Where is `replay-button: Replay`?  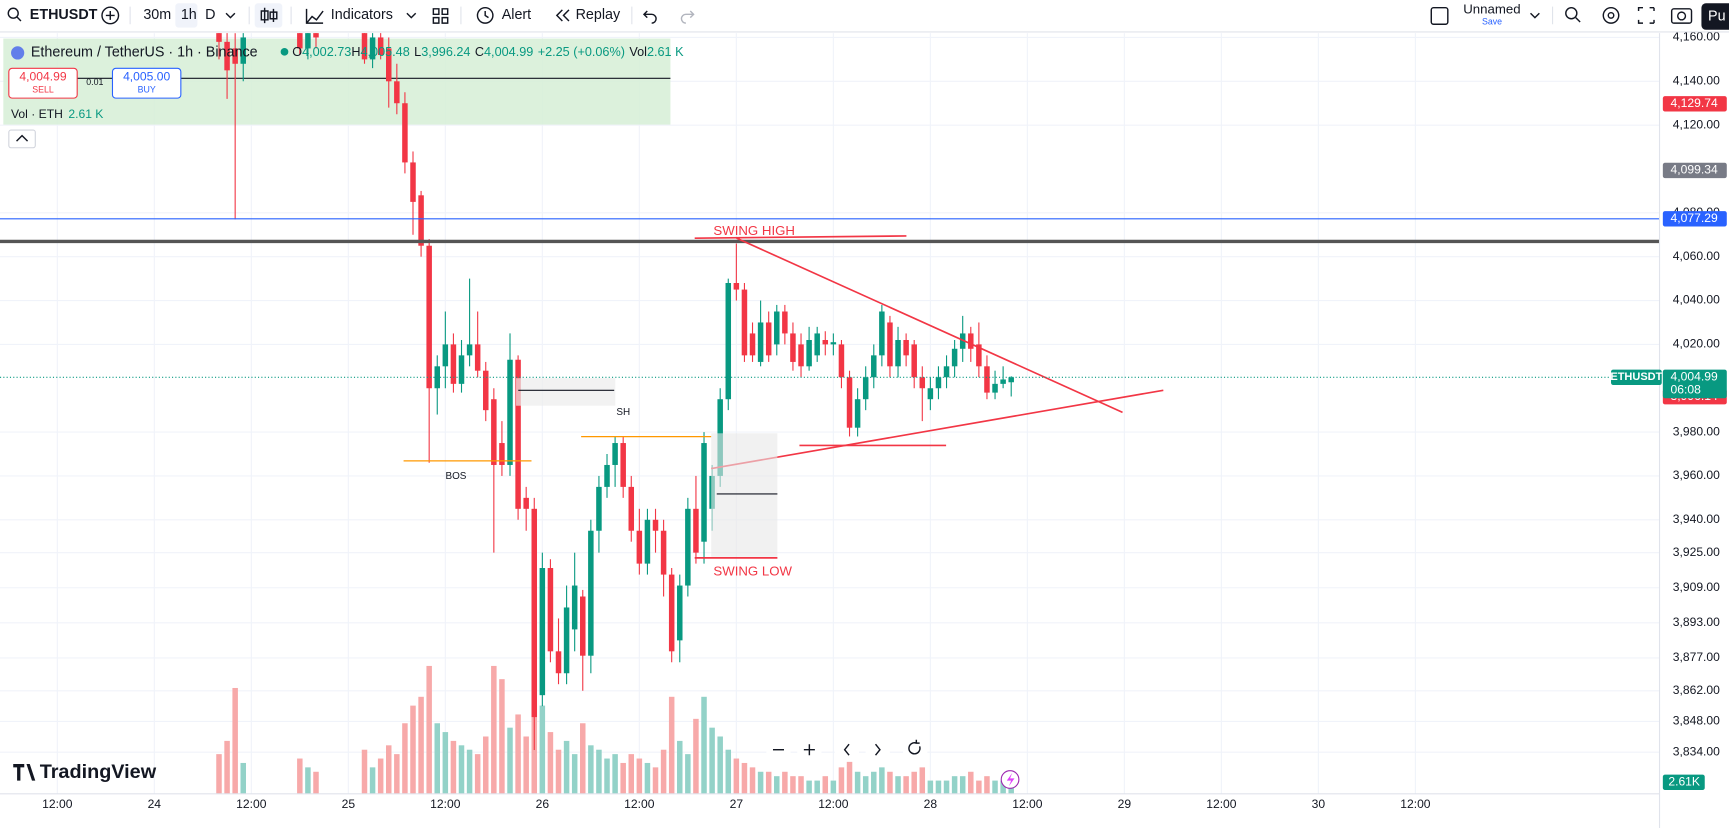
replay-button: Replay is located at coordinates (598, 15).